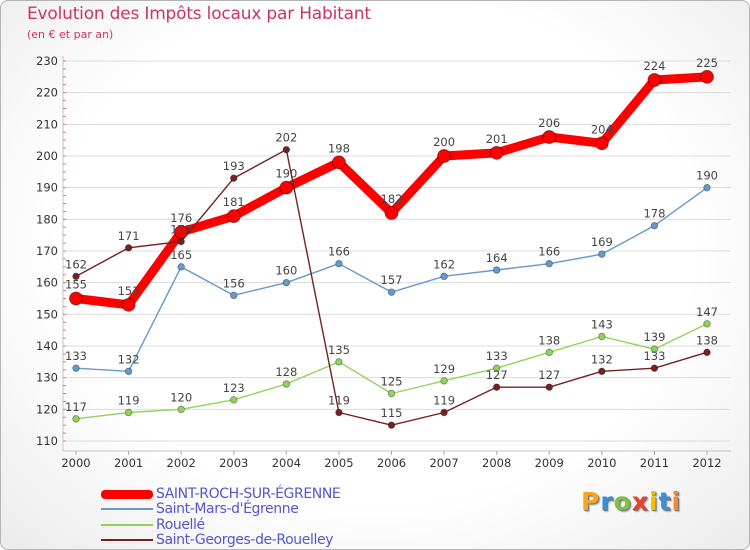 The width and height of the screenshot is (750, 550). I want to click on x-tick-label: 2003, so click(233, 463).